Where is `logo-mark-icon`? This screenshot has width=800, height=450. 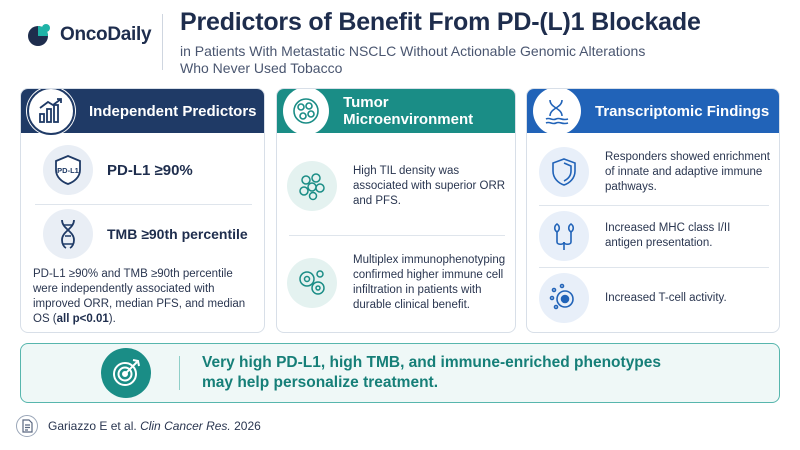 logo-mark-icon is located at coordinates (39, 35).